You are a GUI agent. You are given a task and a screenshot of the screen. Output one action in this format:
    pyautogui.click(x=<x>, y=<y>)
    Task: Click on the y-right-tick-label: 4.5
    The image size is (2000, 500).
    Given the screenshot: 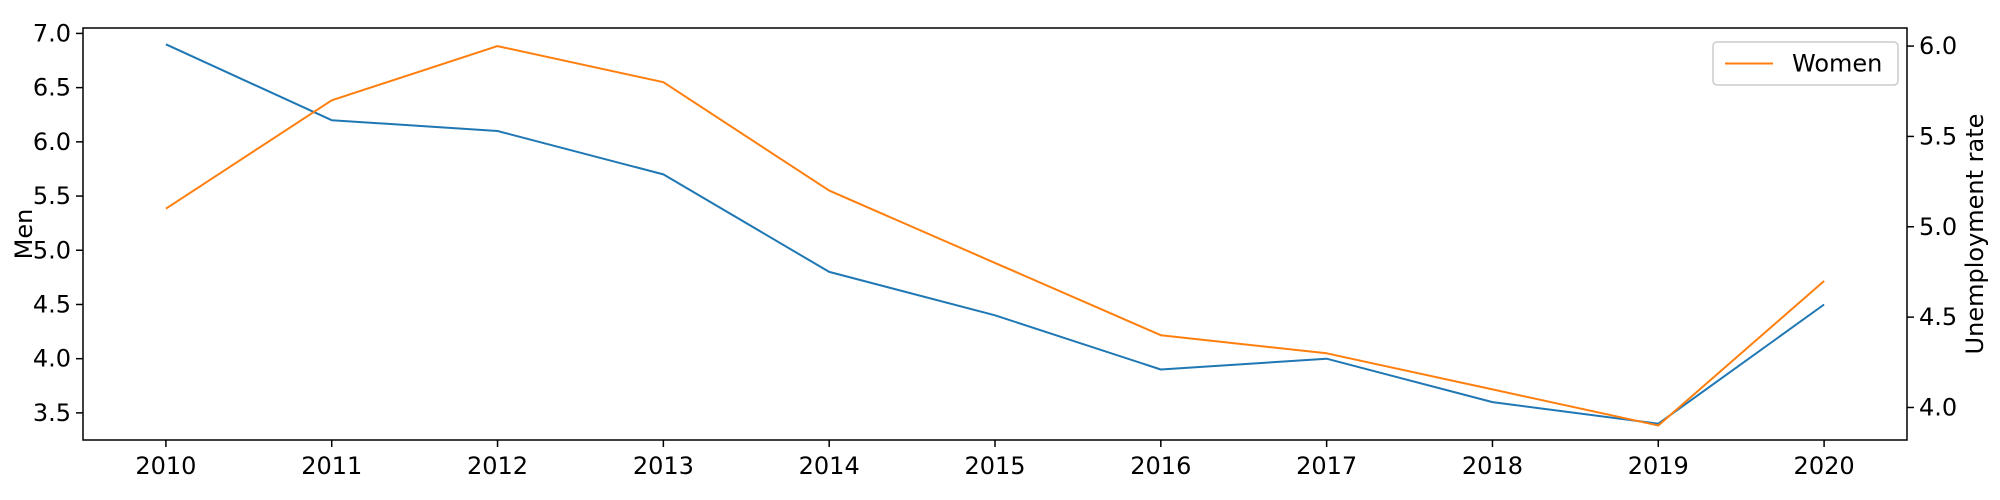 What is the action you would take?
    pyautogui.click(x=1938, y=317)
    